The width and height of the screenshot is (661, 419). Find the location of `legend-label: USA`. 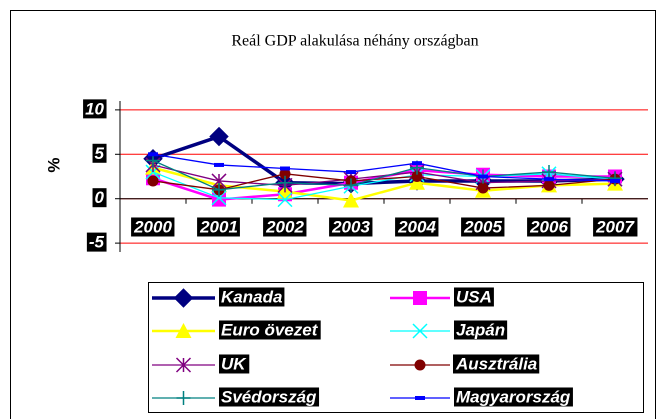

legend-label: USA is located at coordinates (474, 296).